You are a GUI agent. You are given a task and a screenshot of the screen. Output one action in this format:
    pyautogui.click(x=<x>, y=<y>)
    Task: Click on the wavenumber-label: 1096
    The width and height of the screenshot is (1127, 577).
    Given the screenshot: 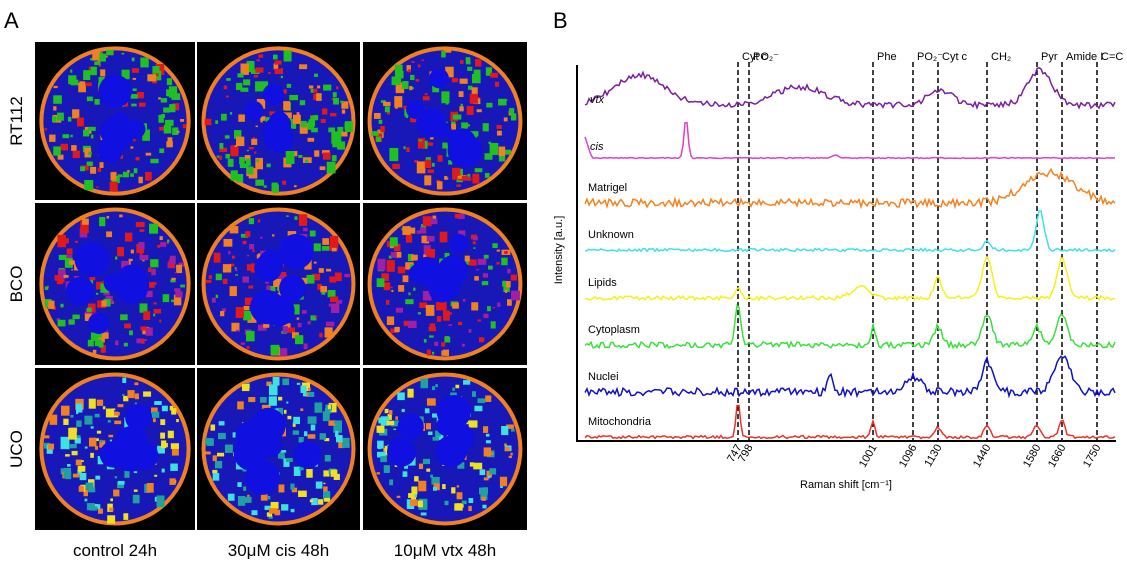 What is the action you would take?
    pyautogui.click(x=908, y=456)
    